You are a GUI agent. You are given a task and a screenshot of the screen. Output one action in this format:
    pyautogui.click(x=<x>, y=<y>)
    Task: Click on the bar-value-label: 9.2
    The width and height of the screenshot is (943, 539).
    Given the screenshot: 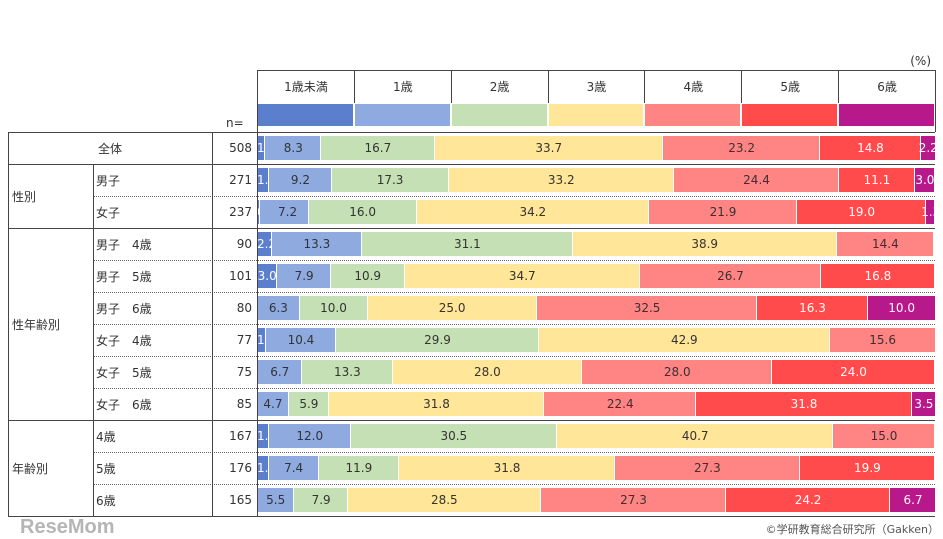 What is the action you would take?
    pyautogui.click(x=300, y=180)
    